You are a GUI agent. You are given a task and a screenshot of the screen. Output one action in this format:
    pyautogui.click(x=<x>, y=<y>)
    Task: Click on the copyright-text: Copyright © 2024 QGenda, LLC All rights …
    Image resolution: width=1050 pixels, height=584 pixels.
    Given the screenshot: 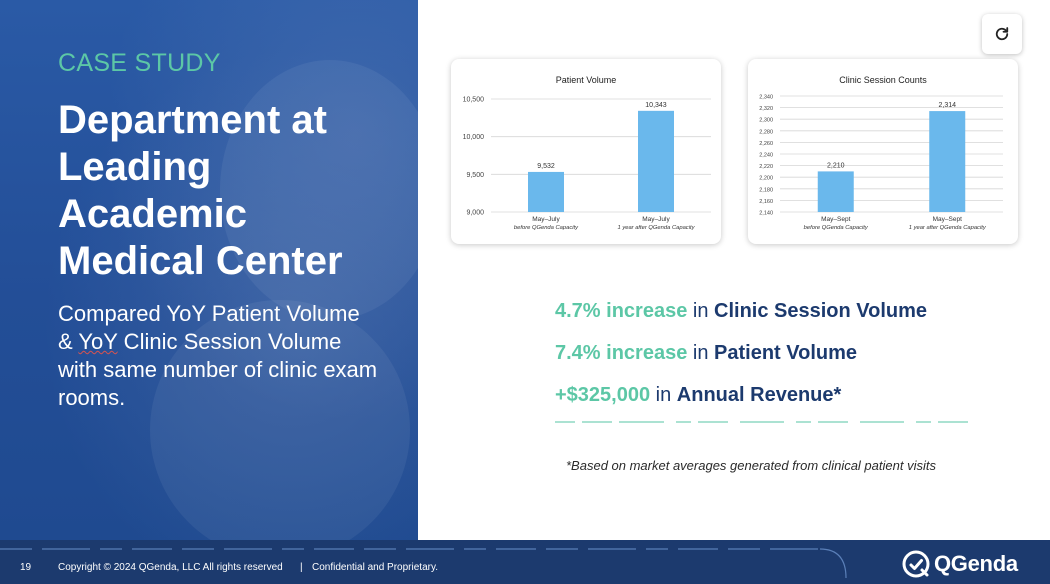 What is the action you would take?
    pyautogui.click(x=170, y=567)
    